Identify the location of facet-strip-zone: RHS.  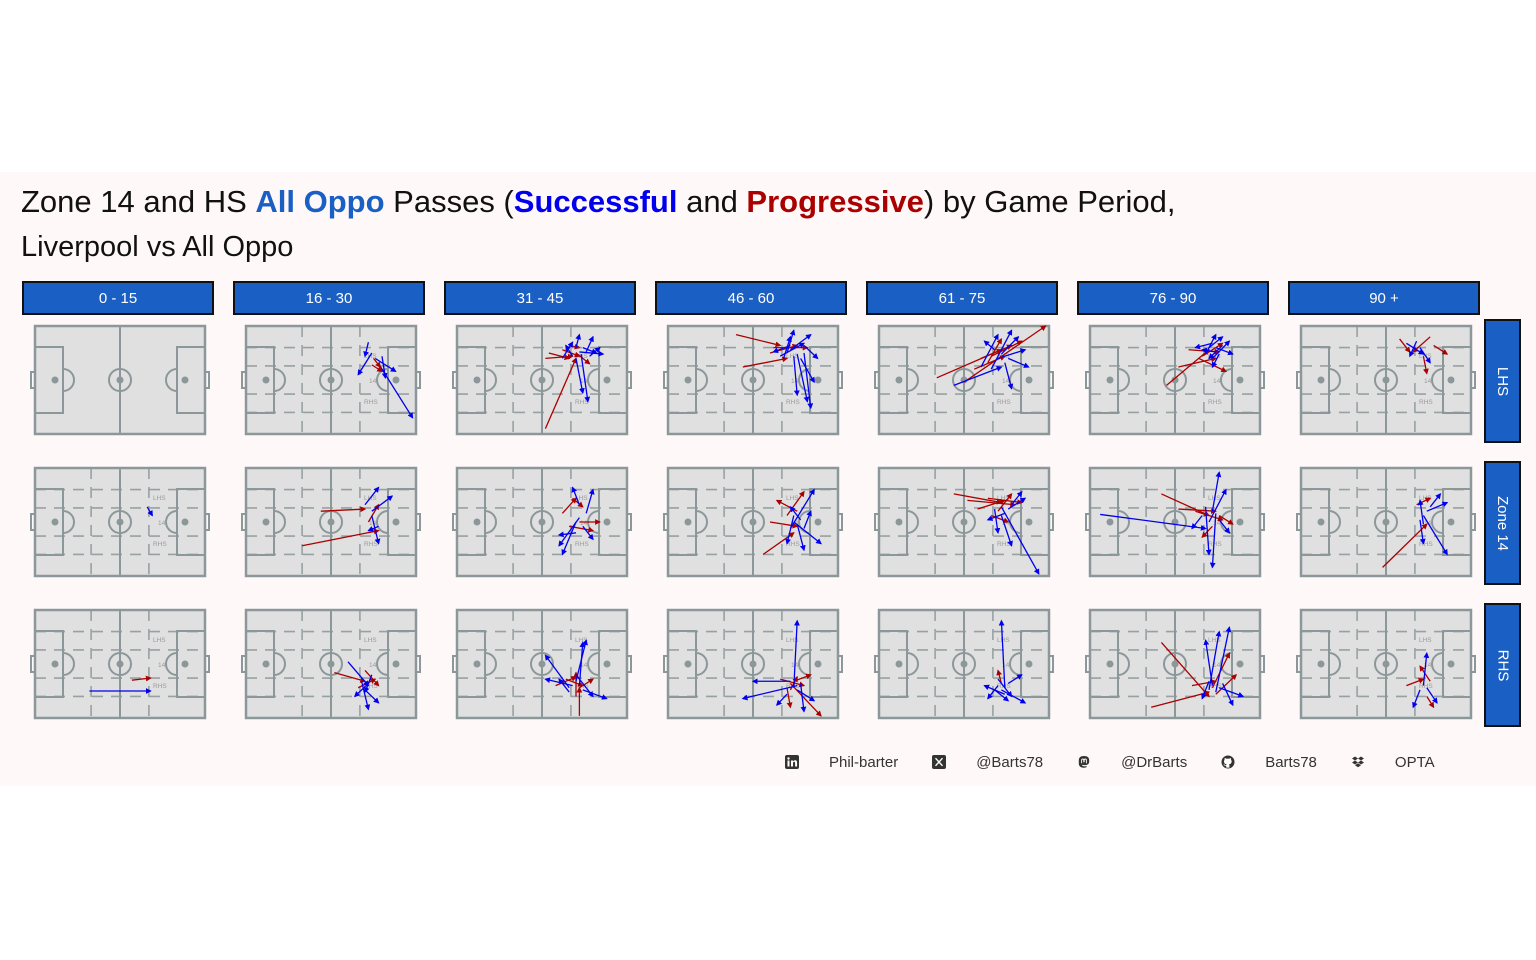
(1502, 665).